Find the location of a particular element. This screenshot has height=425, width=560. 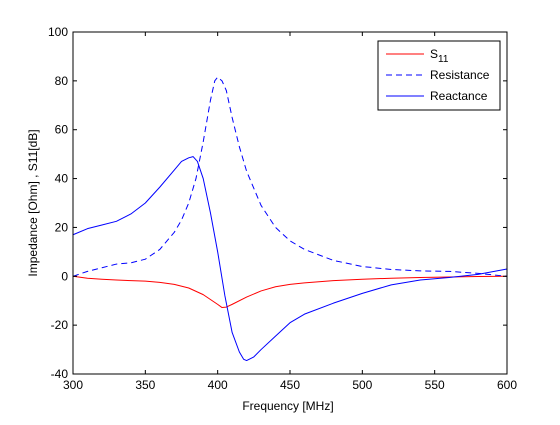

y-tick-label: -40 is located at coordinates (60, 374).